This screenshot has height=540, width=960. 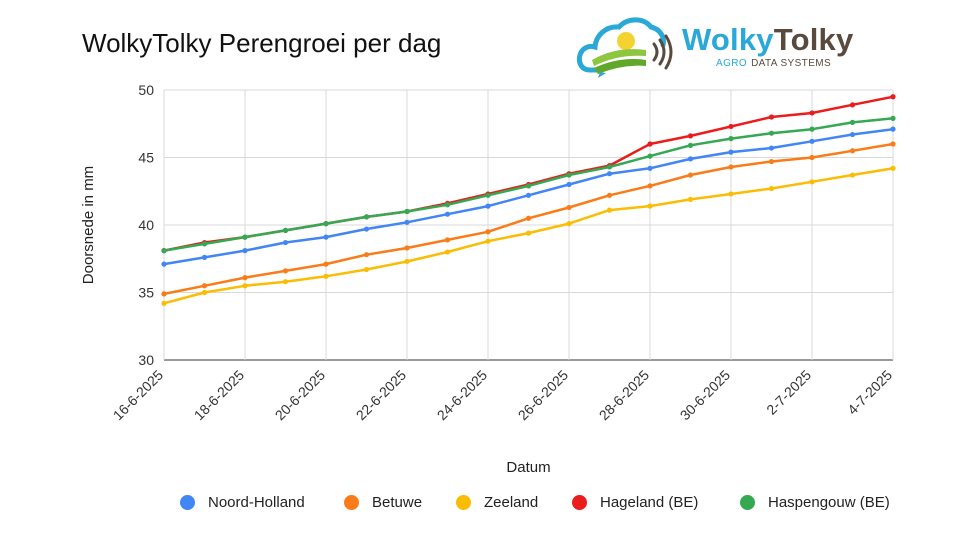 I want to click on x-tick-label: 24-6-2025, so click(x=462, y=395).